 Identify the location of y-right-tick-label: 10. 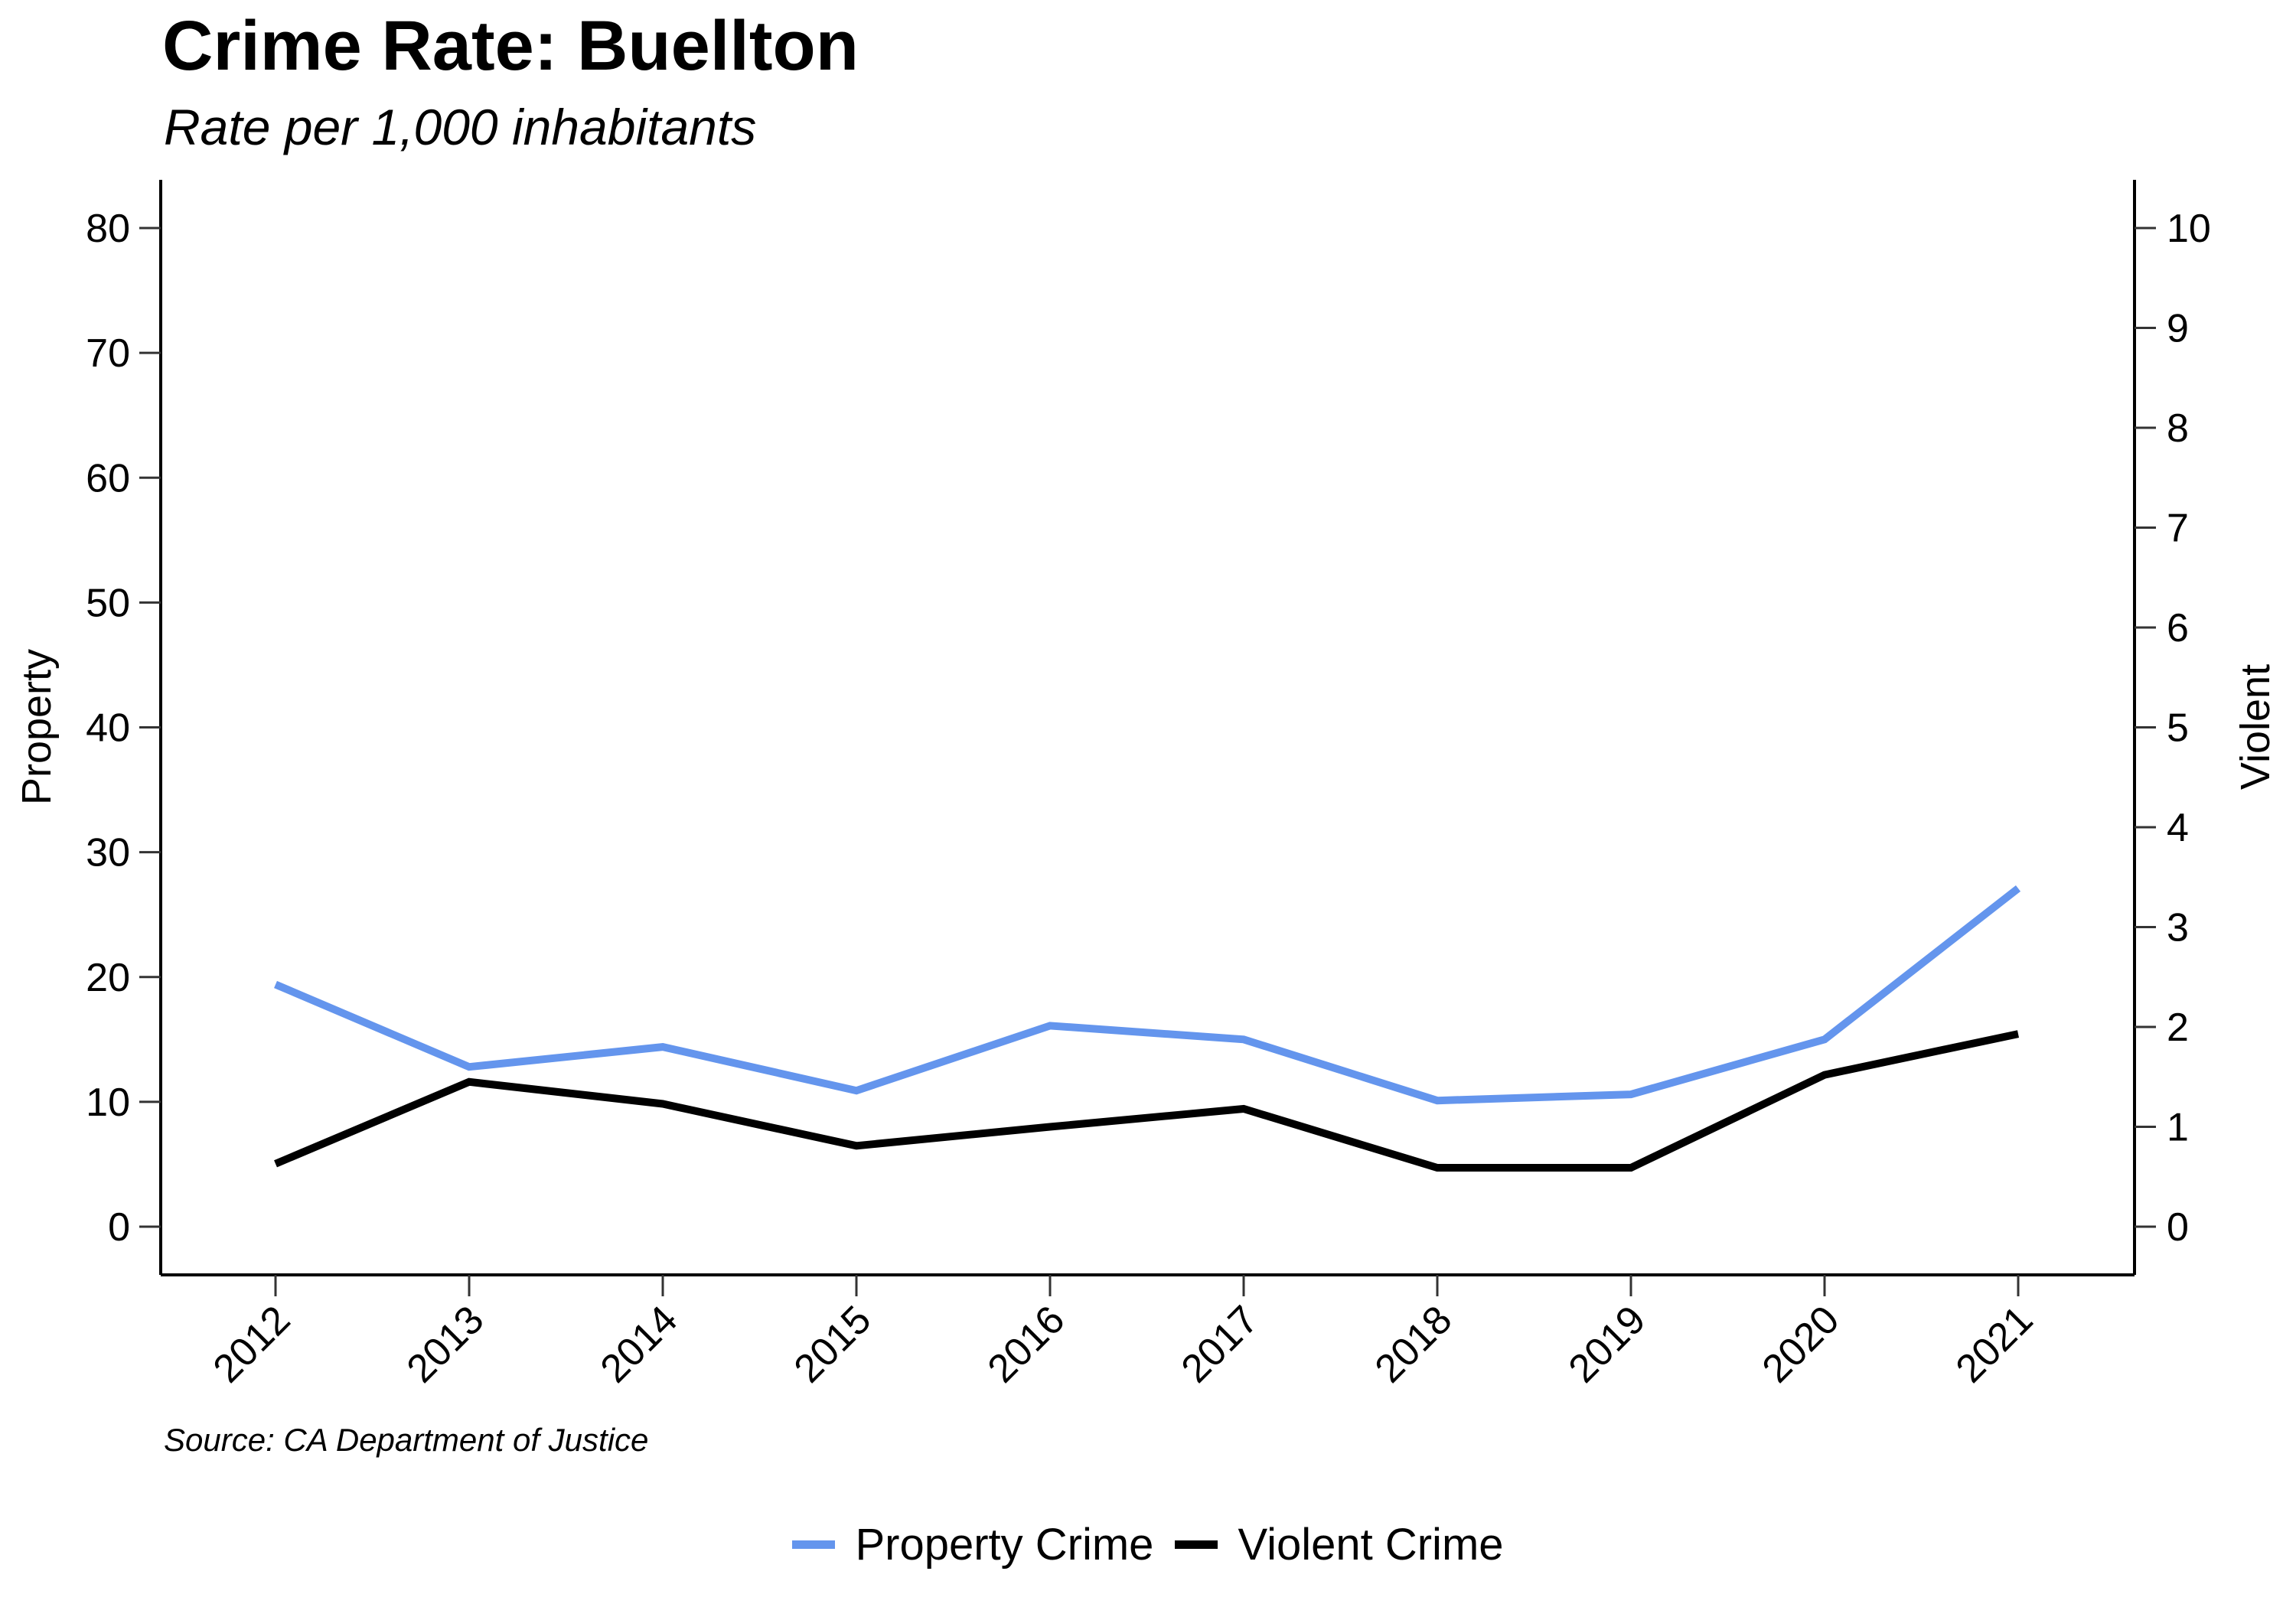
(2189, 229).